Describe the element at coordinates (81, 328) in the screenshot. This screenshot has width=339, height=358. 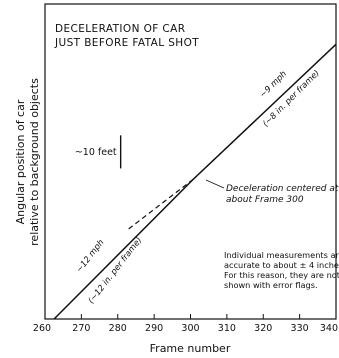
I see `x-tick-label: 270` at that location.